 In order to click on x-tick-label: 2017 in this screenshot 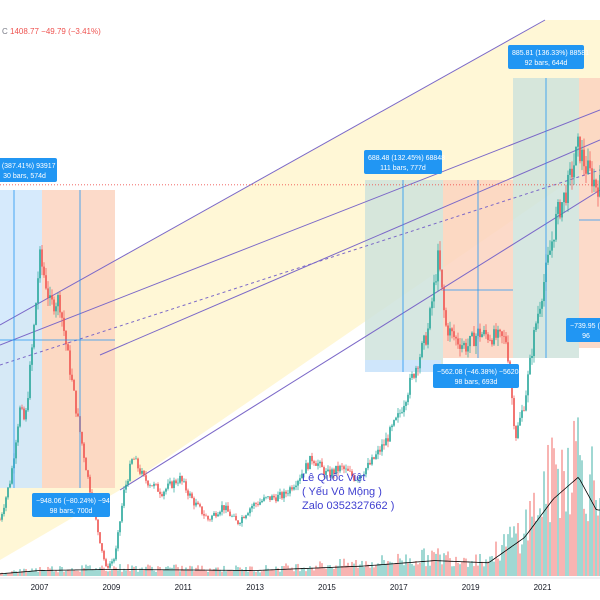, I will do `click(399, 587)`.